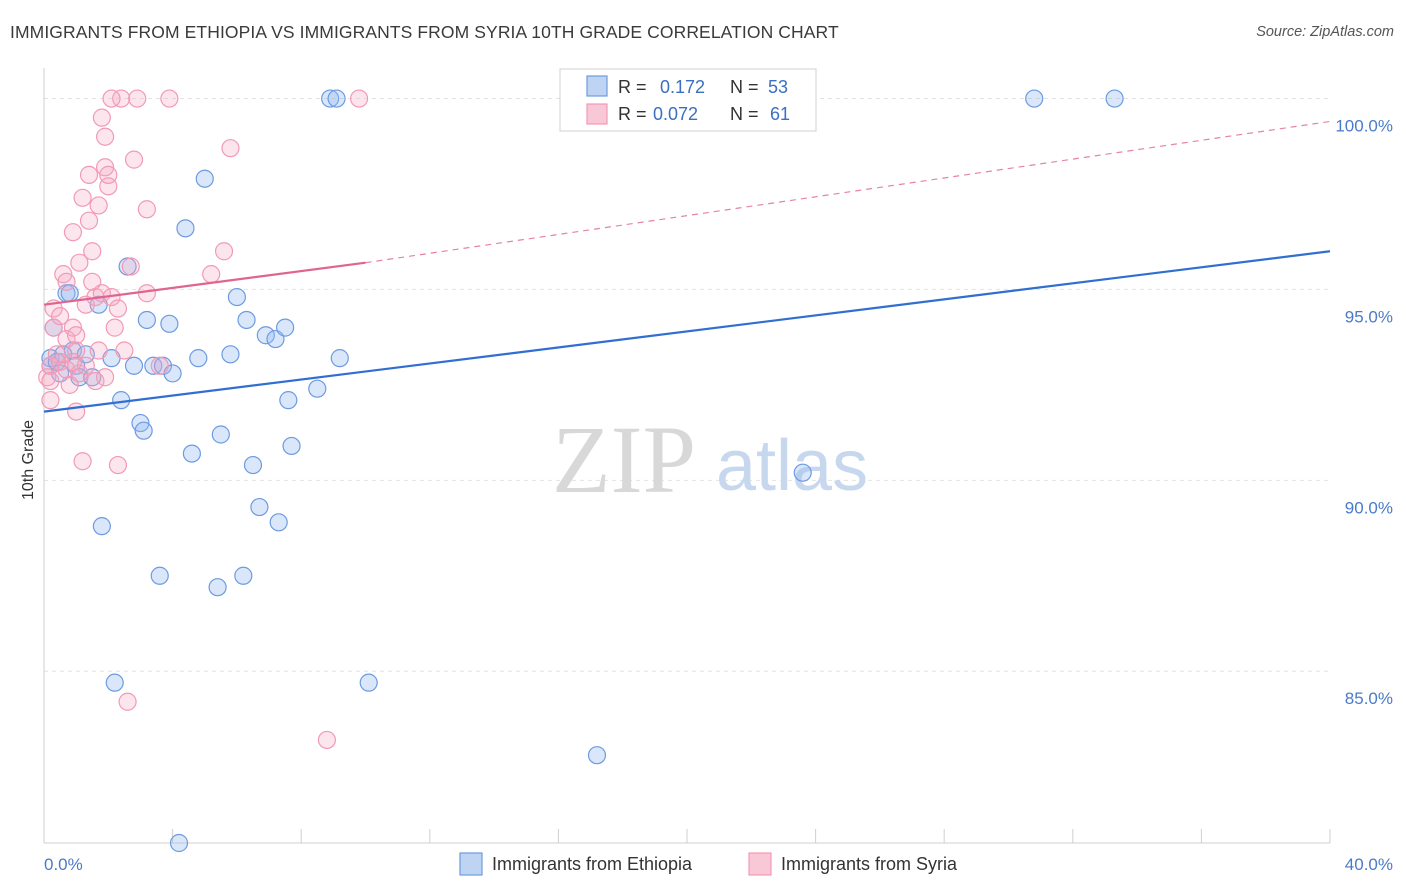  What do you see at coordinates (1369, 316) in the screenshot?
I see `y-tick-label-2: 95.0%` at bounding box center [1369, 316].